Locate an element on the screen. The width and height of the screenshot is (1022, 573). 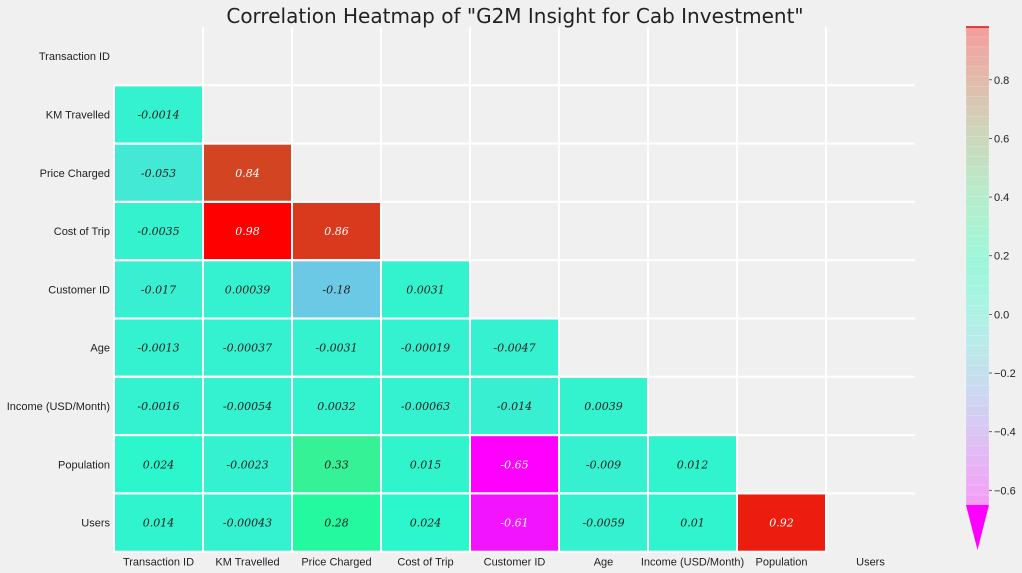
cell-value-label: -0.0023 is located at coordinates (247, 464).